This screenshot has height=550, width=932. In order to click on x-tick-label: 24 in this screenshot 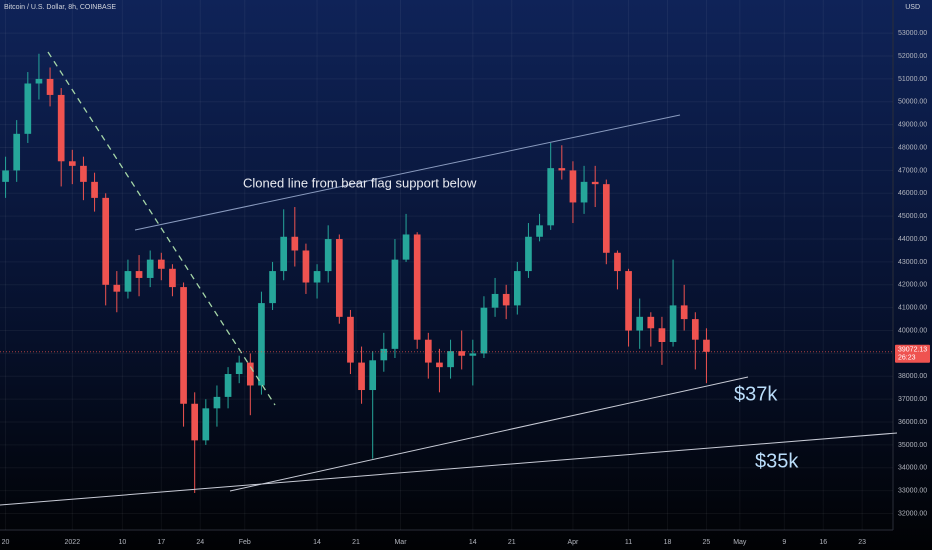, I will do `click(200, 542)`.